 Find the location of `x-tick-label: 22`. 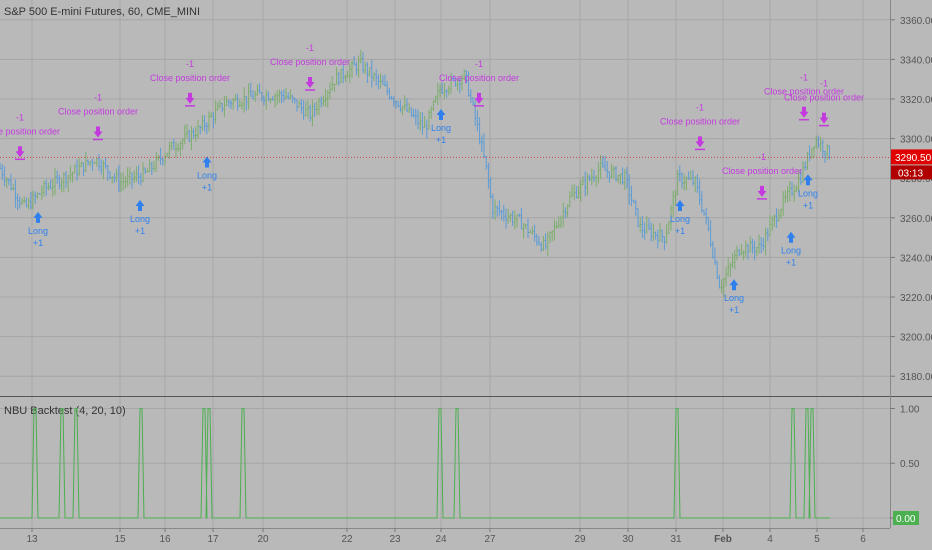

x-tick-label: 22 is located at coordinates (347, 539).